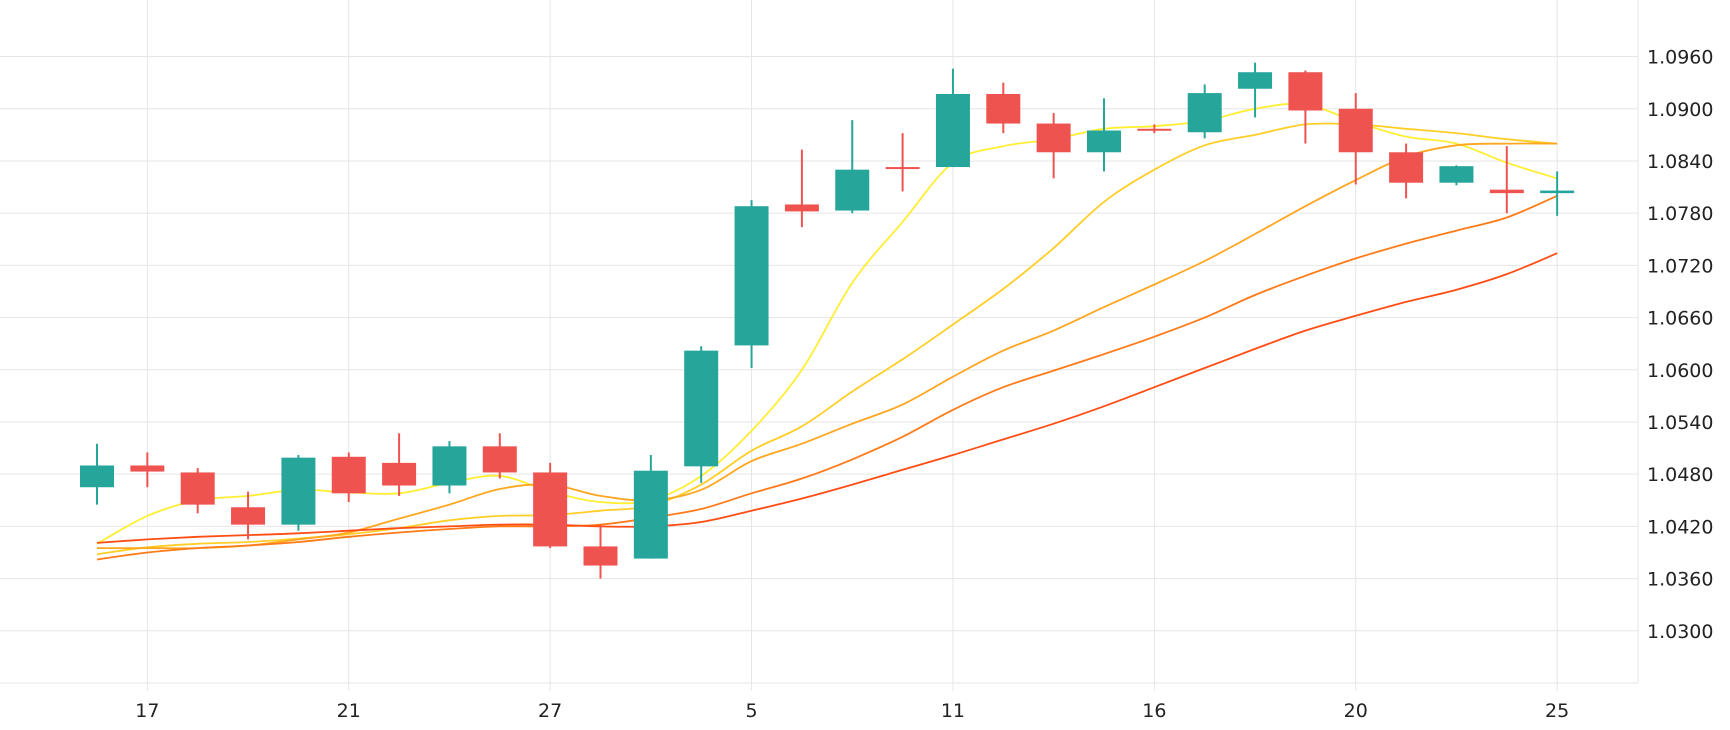 Image resolution: width=1730 pixels, height=730 pixels. What do you see at coordinates (1680, 58) in the screenshot?
I see `y-tick-label: 1.0960` at bounding box center [1680, 58].